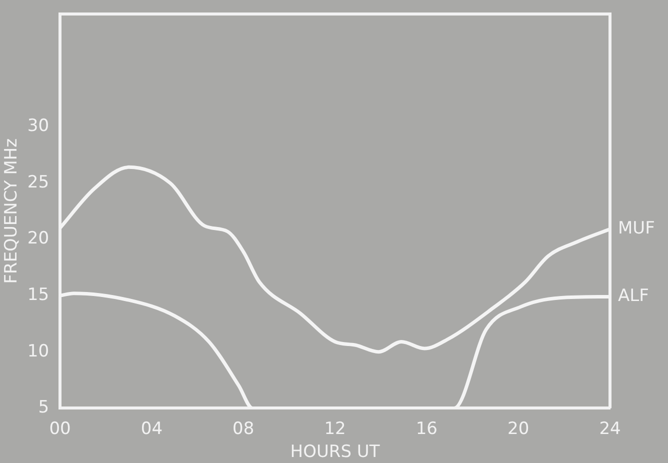 The image size is (668, 463). What do you see at coordinates (427, 428) in the screenshot?
I see `x-tick-label: 16` at bounding box center [427, 428].